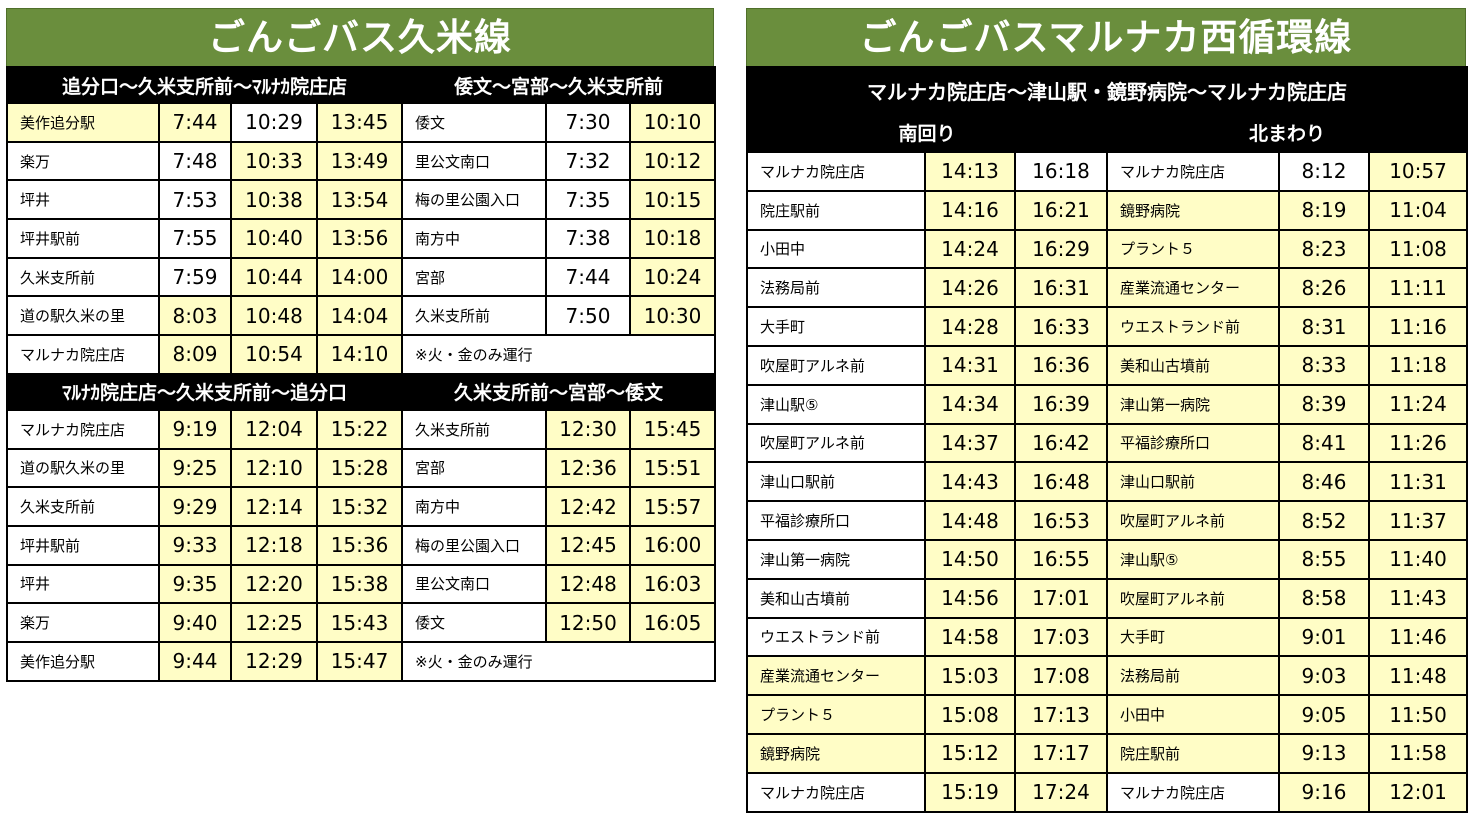 This screenshot has width=1471, height=823. Describe the element at coordinates (1418, 171) in the screenshot. I see `departure-time: 10:57` at that location.